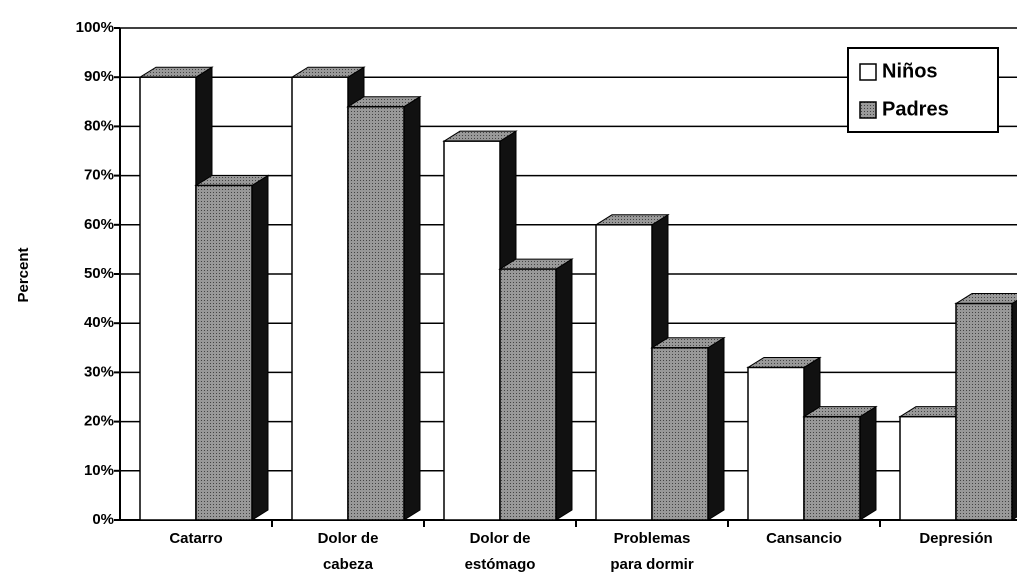 This screenshot has width=1017, height=582. What do you see at coordinates (99, 273) in the screenshot?
I see `y-tick-label: 50%` at bounding box center [99, 273].